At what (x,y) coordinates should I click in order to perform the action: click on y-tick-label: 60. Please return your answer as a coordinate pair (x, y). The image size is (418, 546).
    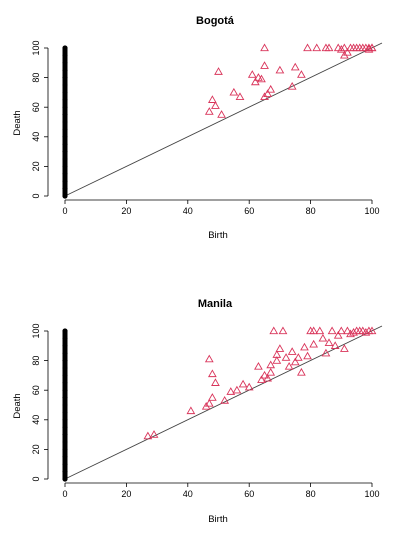
    Looking at the image, I should click on (36, 390).